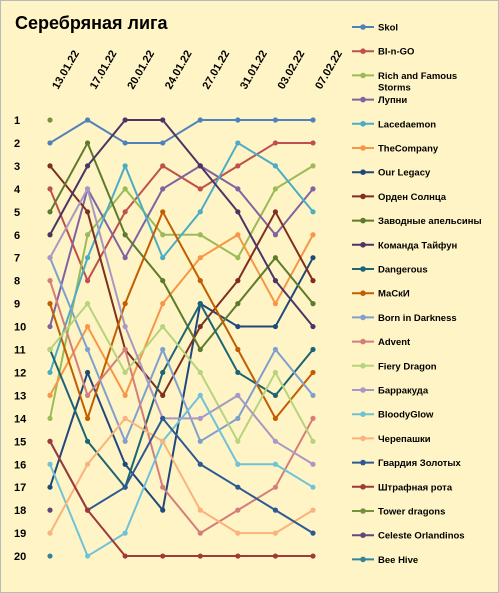 This screenshot has width=499, height=593. Describe the element at coordinates (411, 512) in the screenshot. I see `legend-label: Tower dragons` at that location.